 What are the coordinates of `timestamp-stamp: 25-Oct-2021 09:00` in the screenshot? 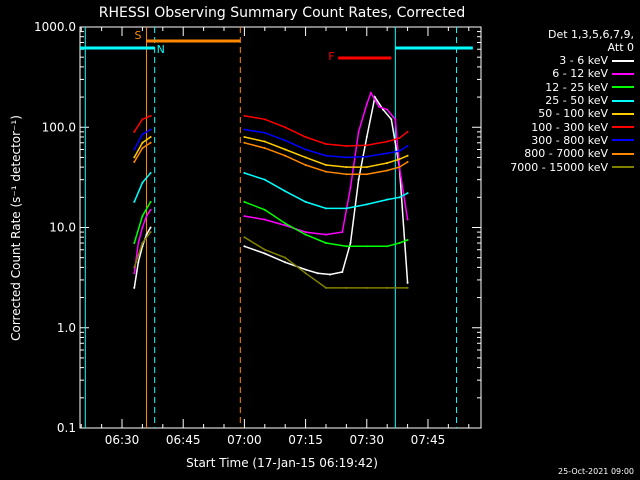 It's located at (596, 471).